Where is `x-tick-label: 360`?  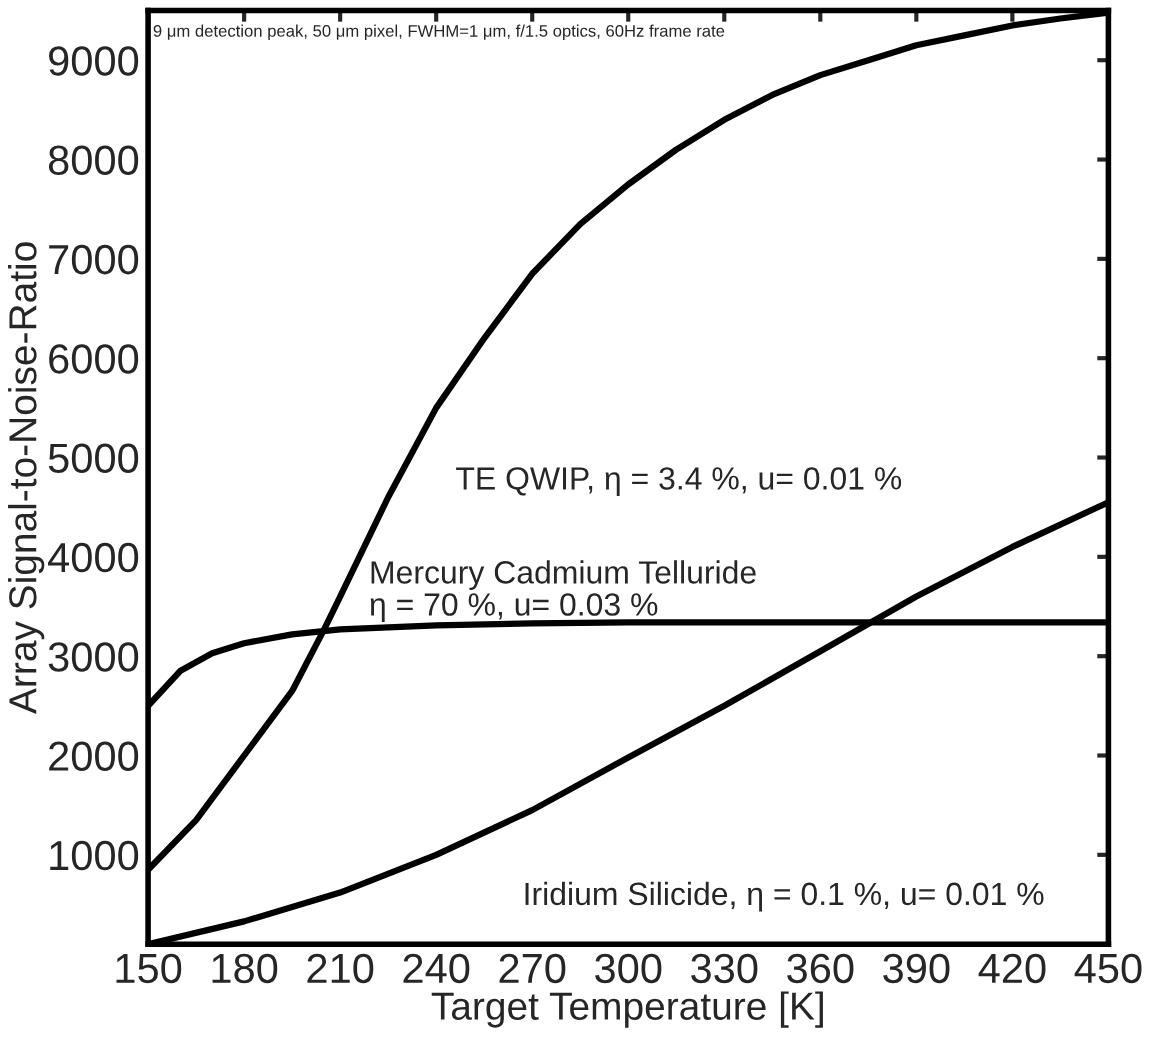 x-tick-label: 360 is located at coordinates (820, 968).